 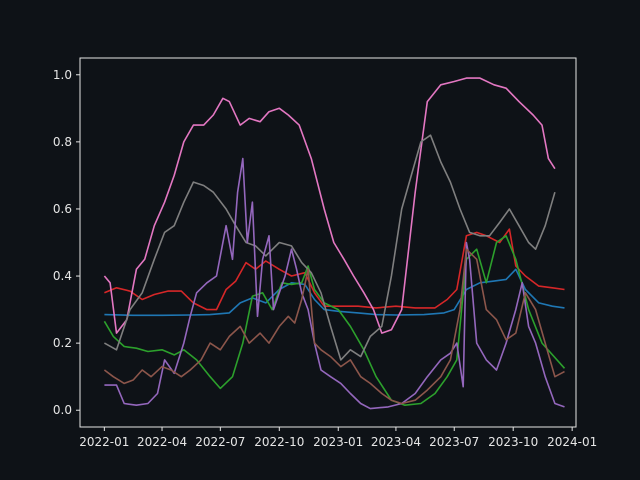 What do you see at coordinates (513, 442) in the screenshot?
I see `x-tick-label: 2023-10` at bounding box center [513, 442].